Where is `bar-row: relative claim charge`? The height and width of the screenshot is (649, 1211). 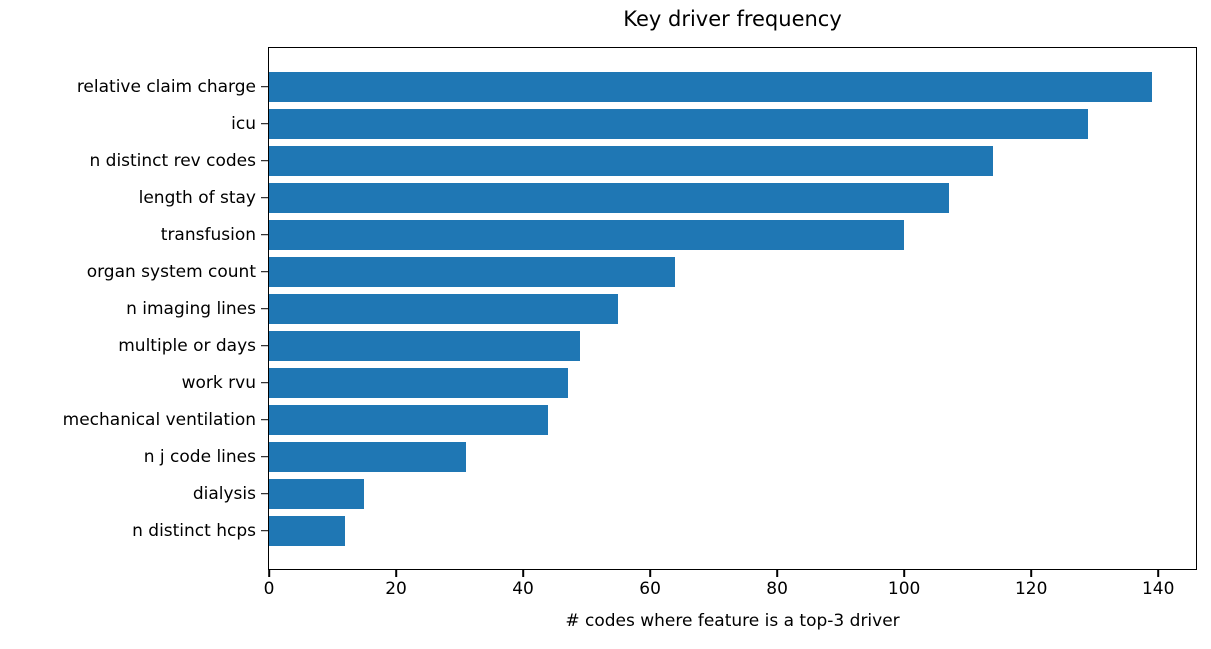 bar-row: relative claim charge is located at coordinates (636, 86).